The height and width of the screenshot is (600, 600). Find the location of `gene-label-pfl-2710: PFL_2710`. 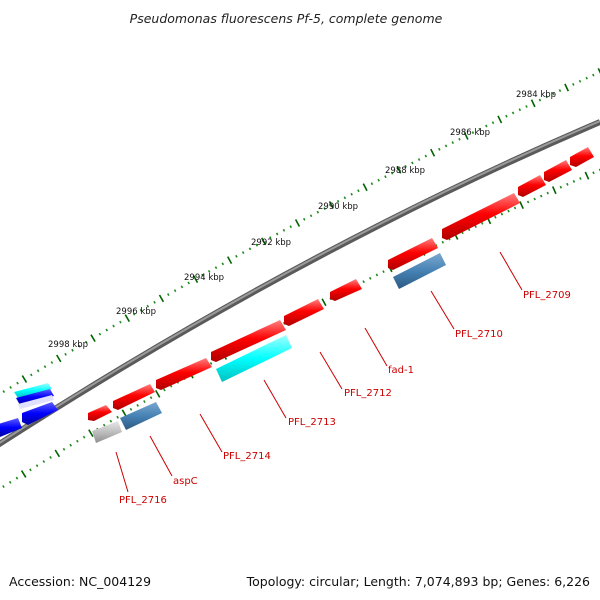

gene-label-pfl-2710: PFL_2710 is located at coordinates (479, 334).